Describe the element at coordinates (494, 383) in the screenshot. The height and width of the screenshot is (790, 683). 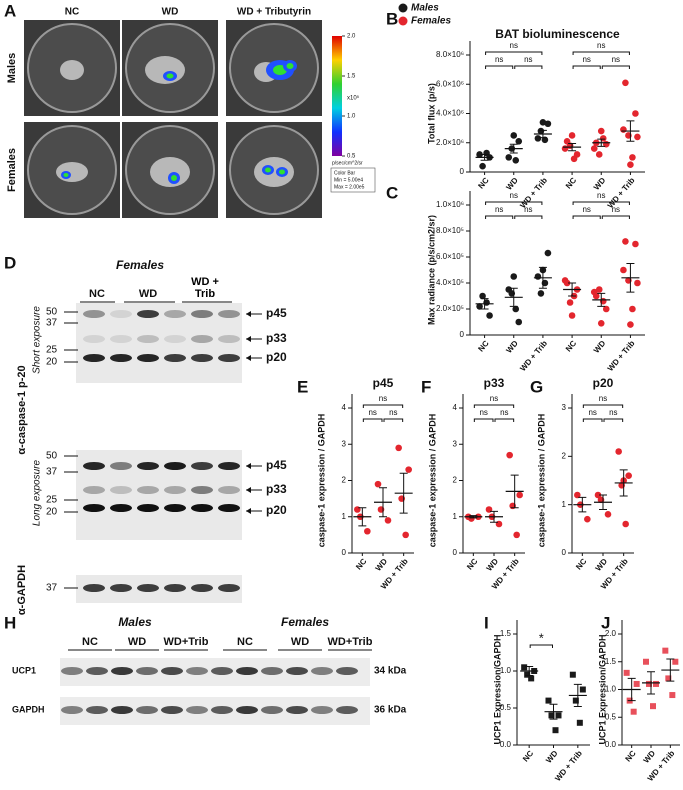
I see `chart-title: p33` at that location.